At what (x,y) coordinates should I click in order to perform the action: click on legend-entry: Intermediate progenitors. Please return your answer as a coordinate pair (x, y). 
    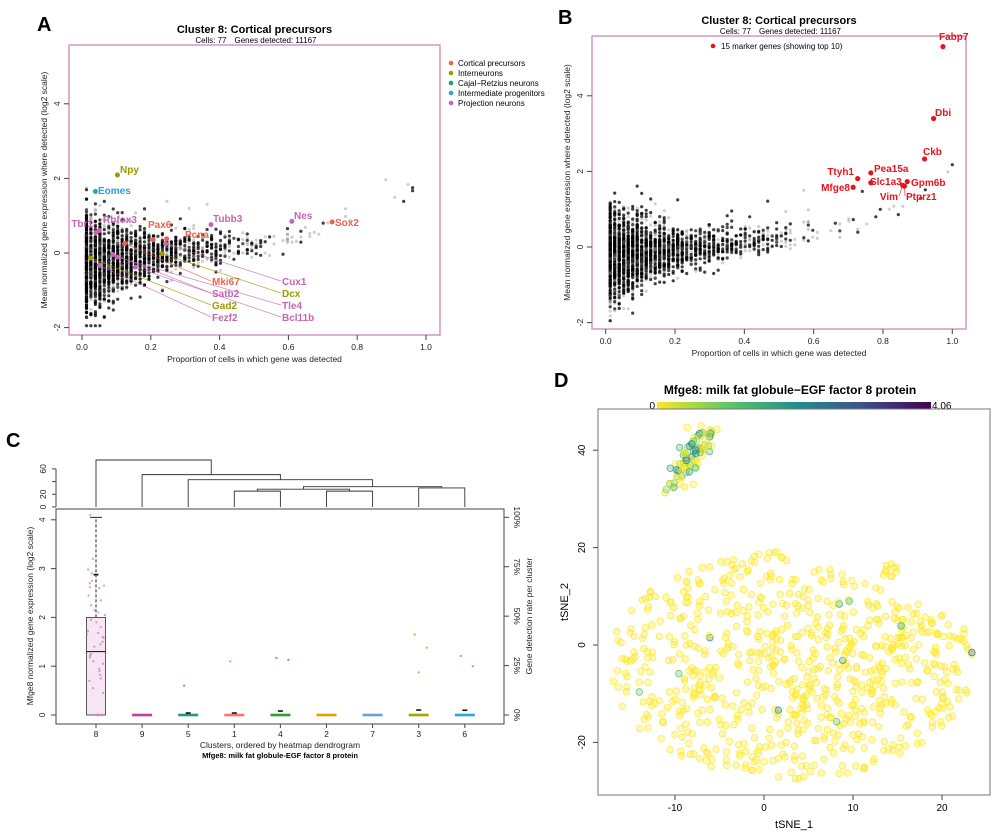
    Looking at the image, I should click on (501, 93).